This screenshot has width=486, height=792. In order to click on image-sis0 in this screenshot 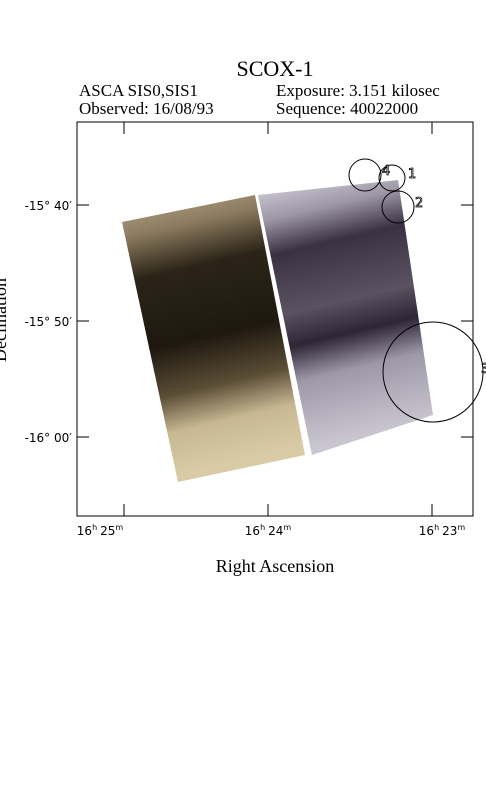, I will do `click(213, 338)`.